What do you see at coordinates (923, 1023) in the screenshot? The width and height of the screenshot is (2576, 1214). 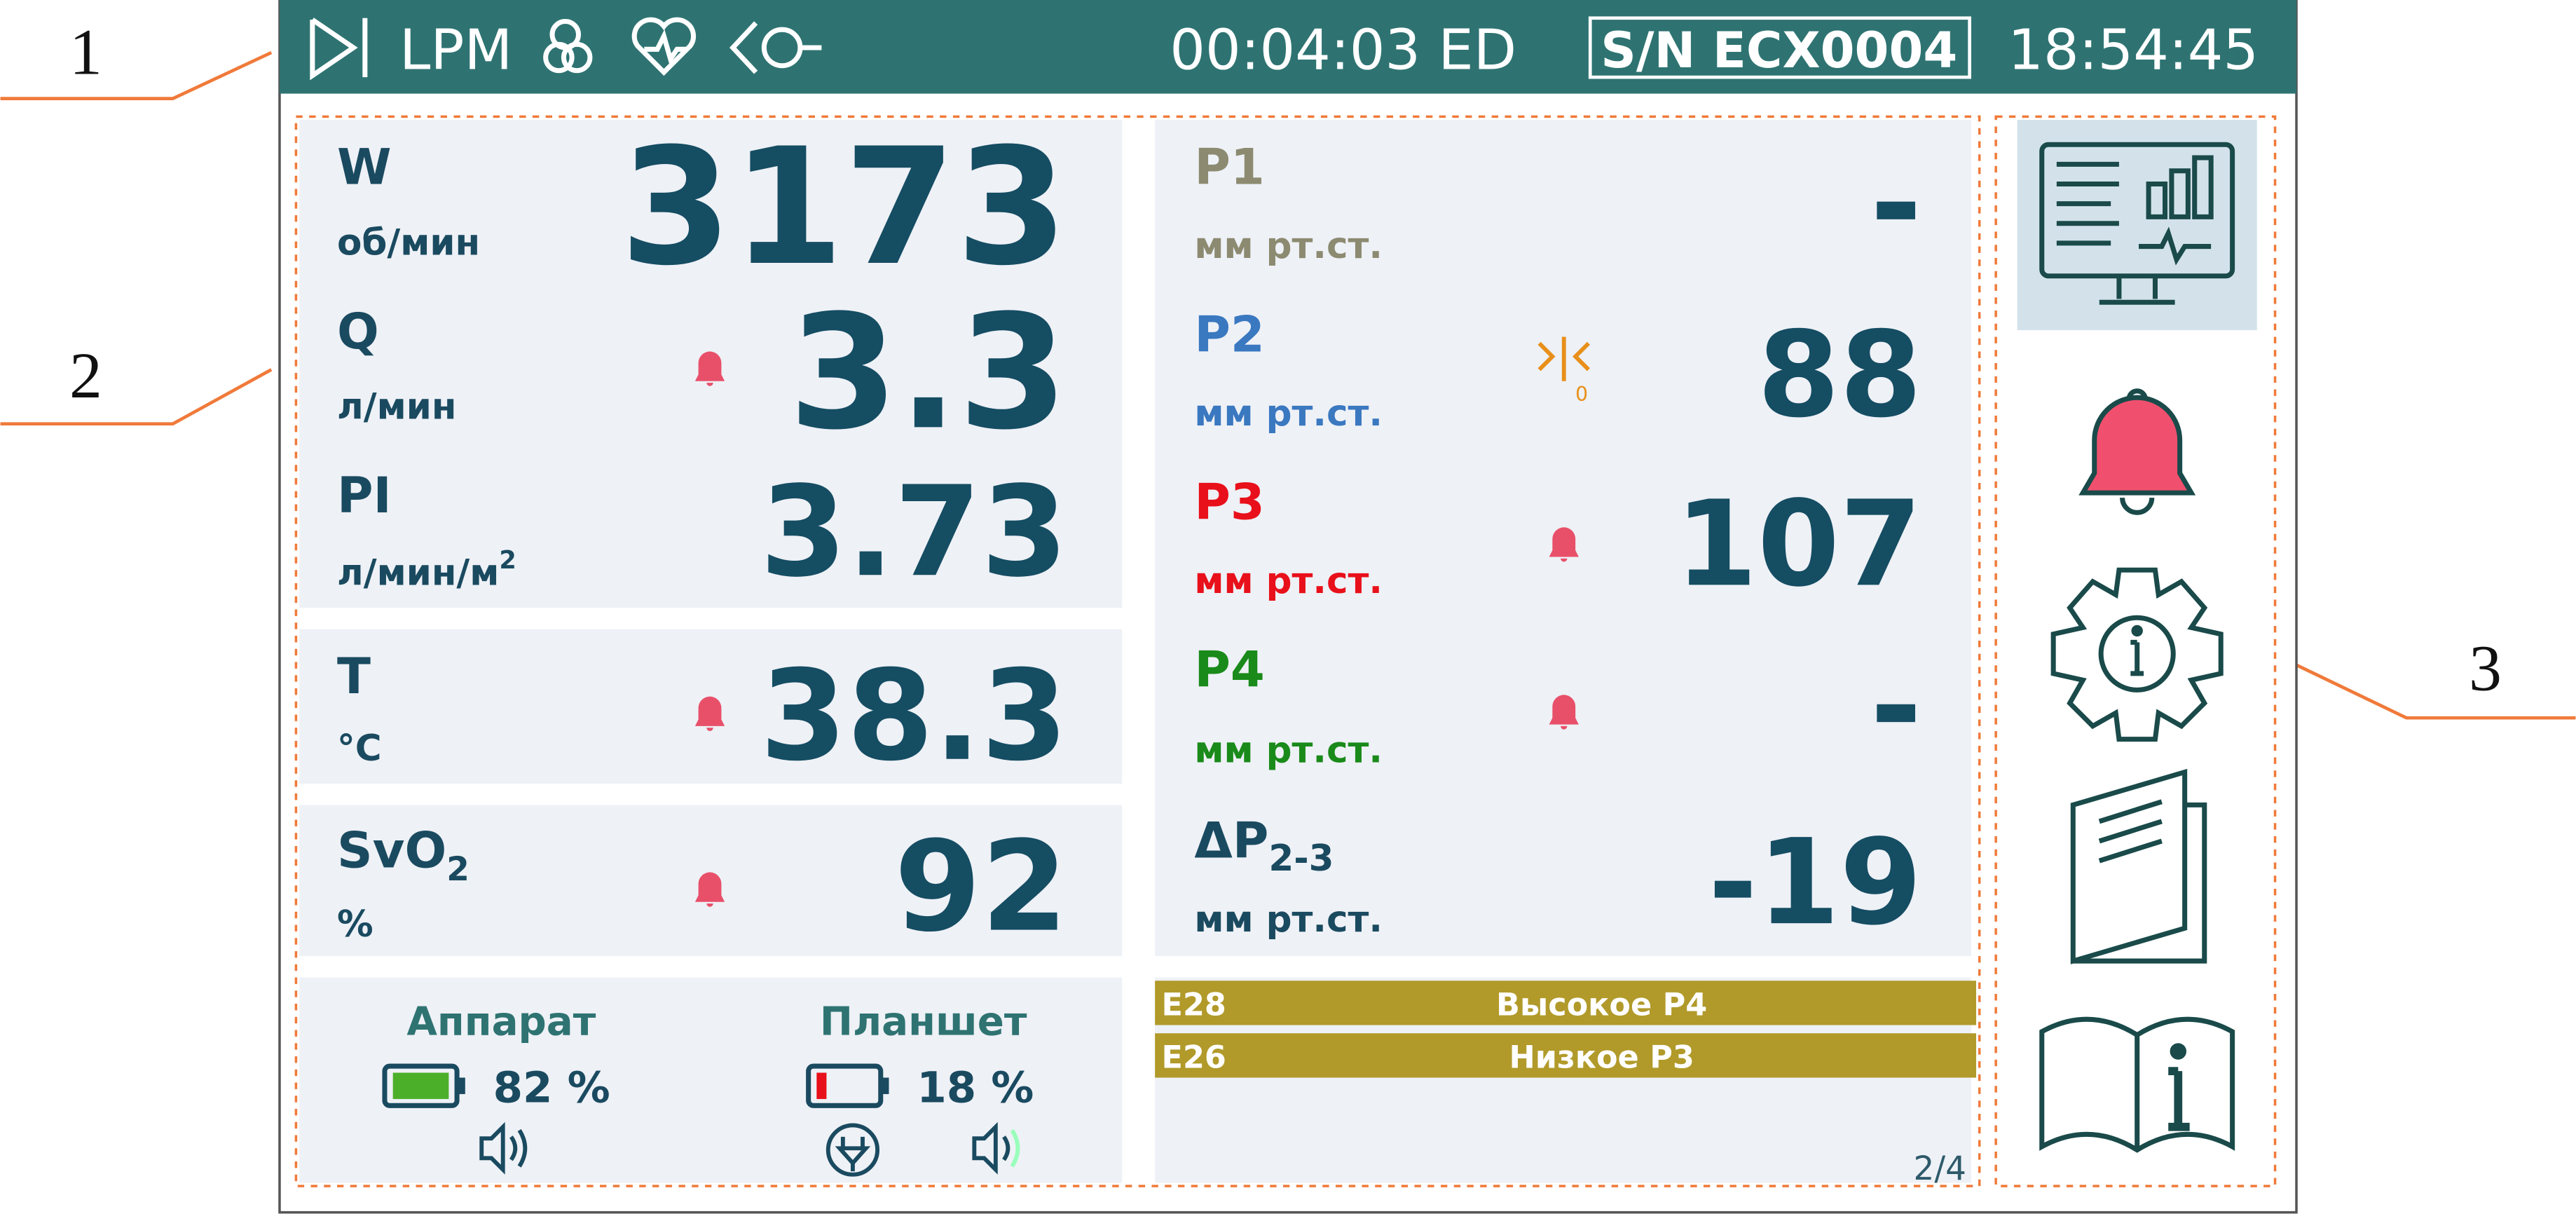 I see `battery-label: Планшет` at bounding box center [923, 1023].